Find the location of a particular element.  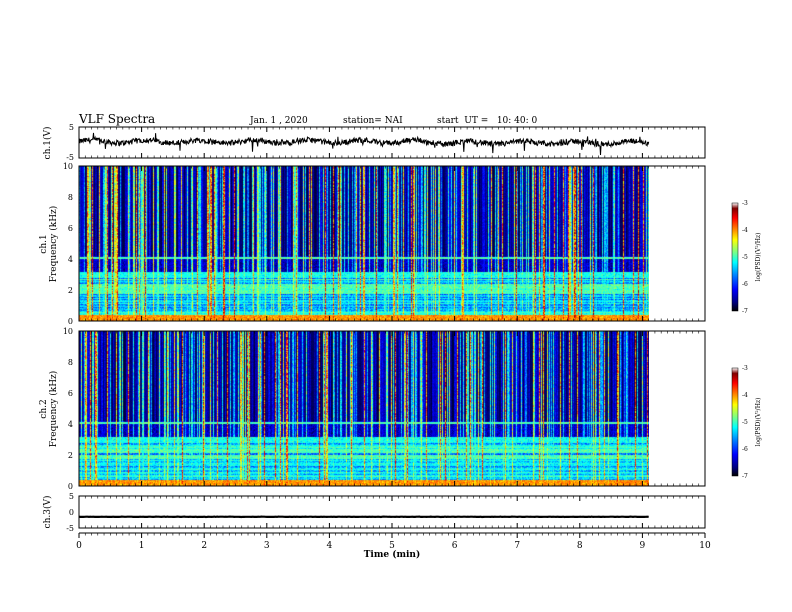

ch1-ytick-6: 6 is located at coordinates (70, 228).